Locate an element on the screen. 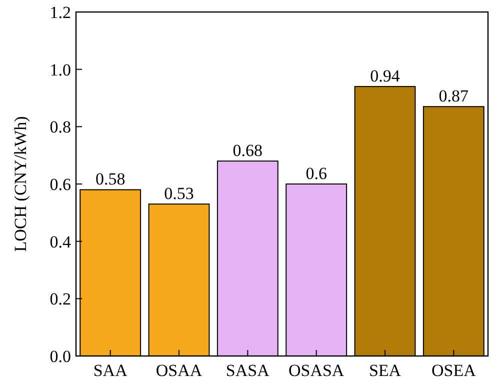 This screenshot has height=386, width=498. data-label: 0.53 is located at coordinates (179, 194).